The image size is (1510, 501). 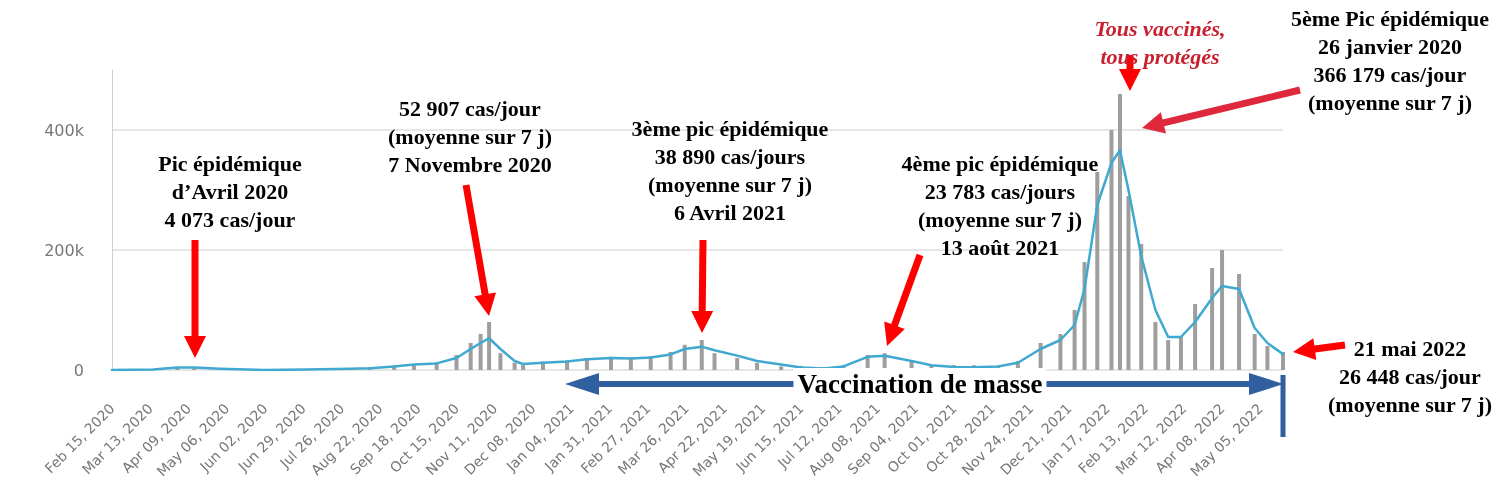 I want to click on annotation: 4ème pic épidémique 23 783 cas/jours (moyenne sur 7 j) 13 août 2021, so click(x=1000, y=206).